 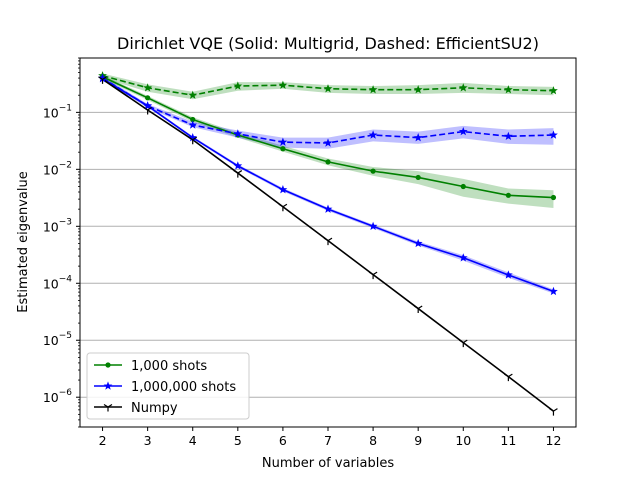 What do you see at coordinates (57, 339) in the screenshot?
I see `y-tick-label-1: 10⁻⁵` at bounding box center [57, 339].